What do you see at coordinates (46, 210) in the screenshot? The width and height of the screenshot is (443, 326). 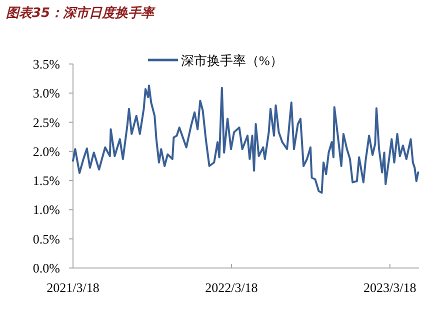 I see `y-tick-label: 1.0%` at bounding box center [46, 210].